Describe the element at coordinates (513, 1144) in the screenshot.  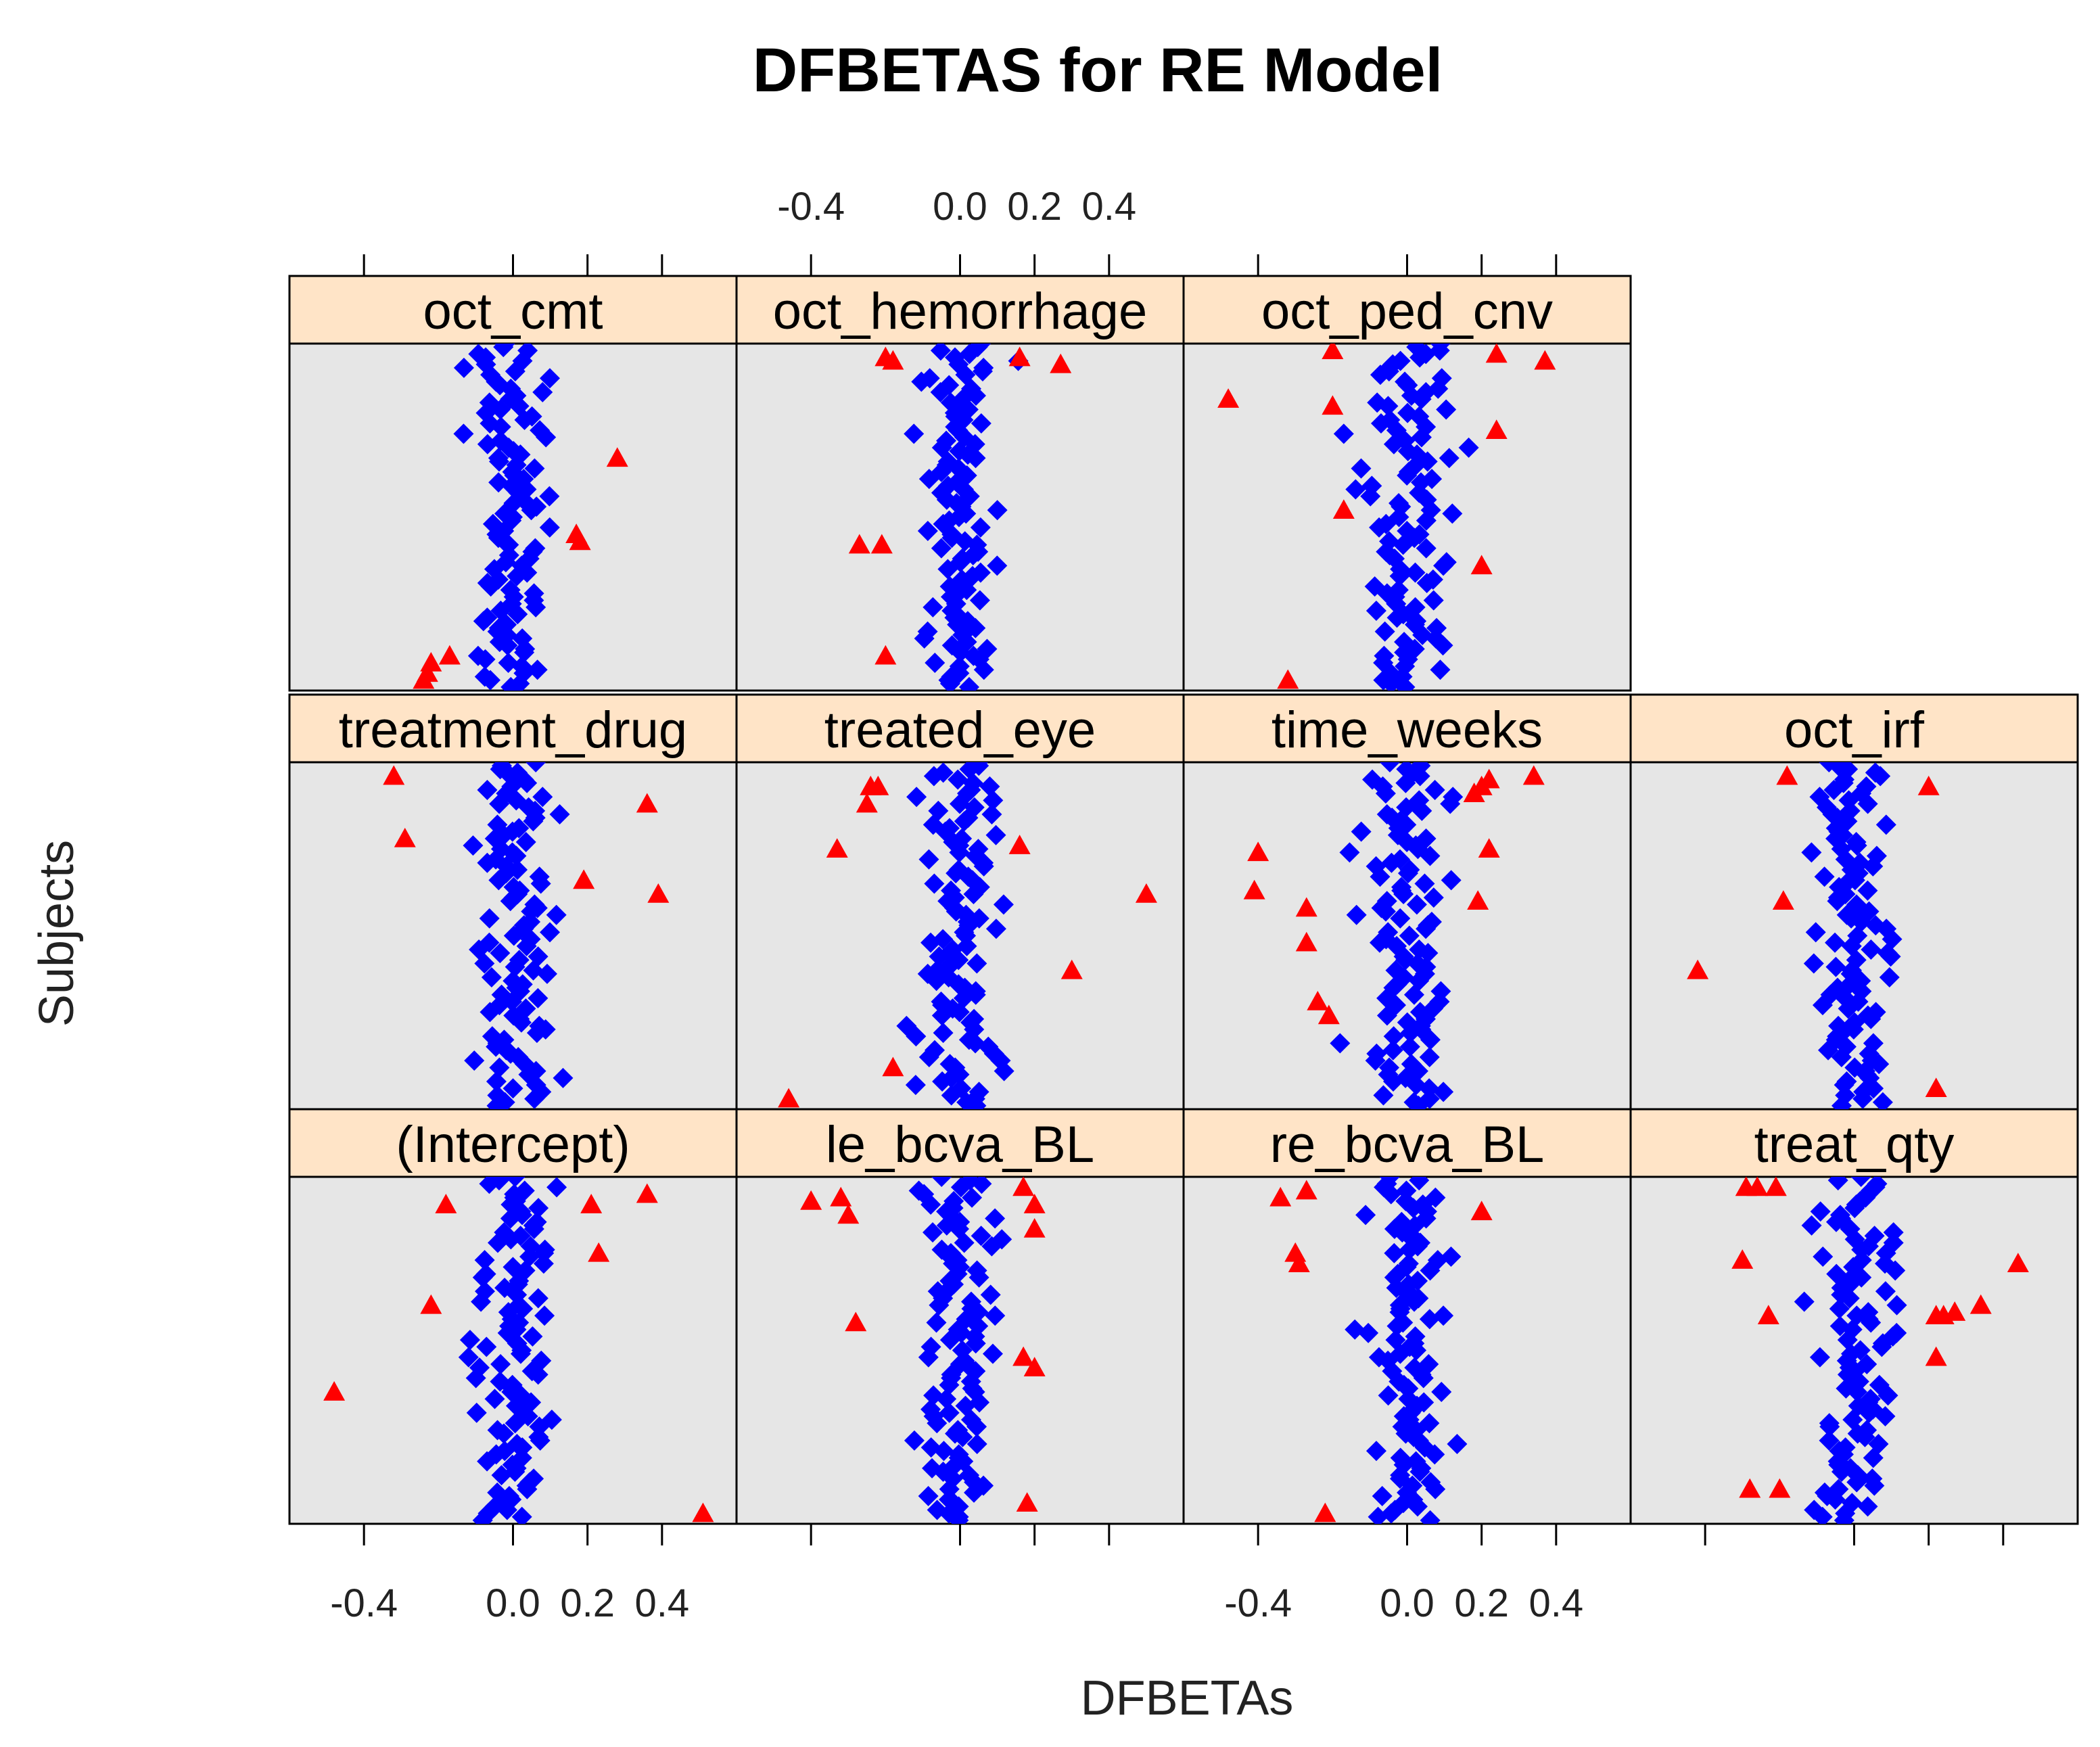
I see `strip-label: (Intercept)` at that location.